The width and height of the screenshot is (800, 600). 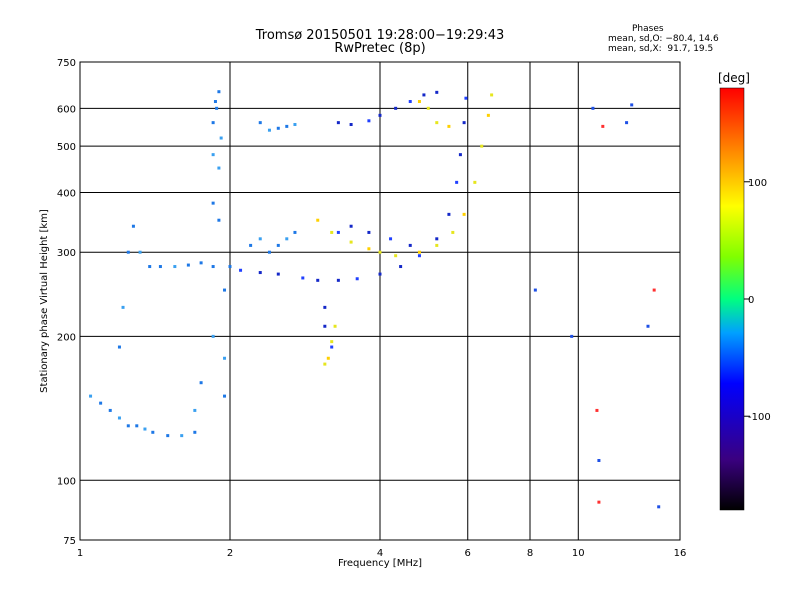 I want to click on y-tick-label: 75, so click(x=69, y=541).